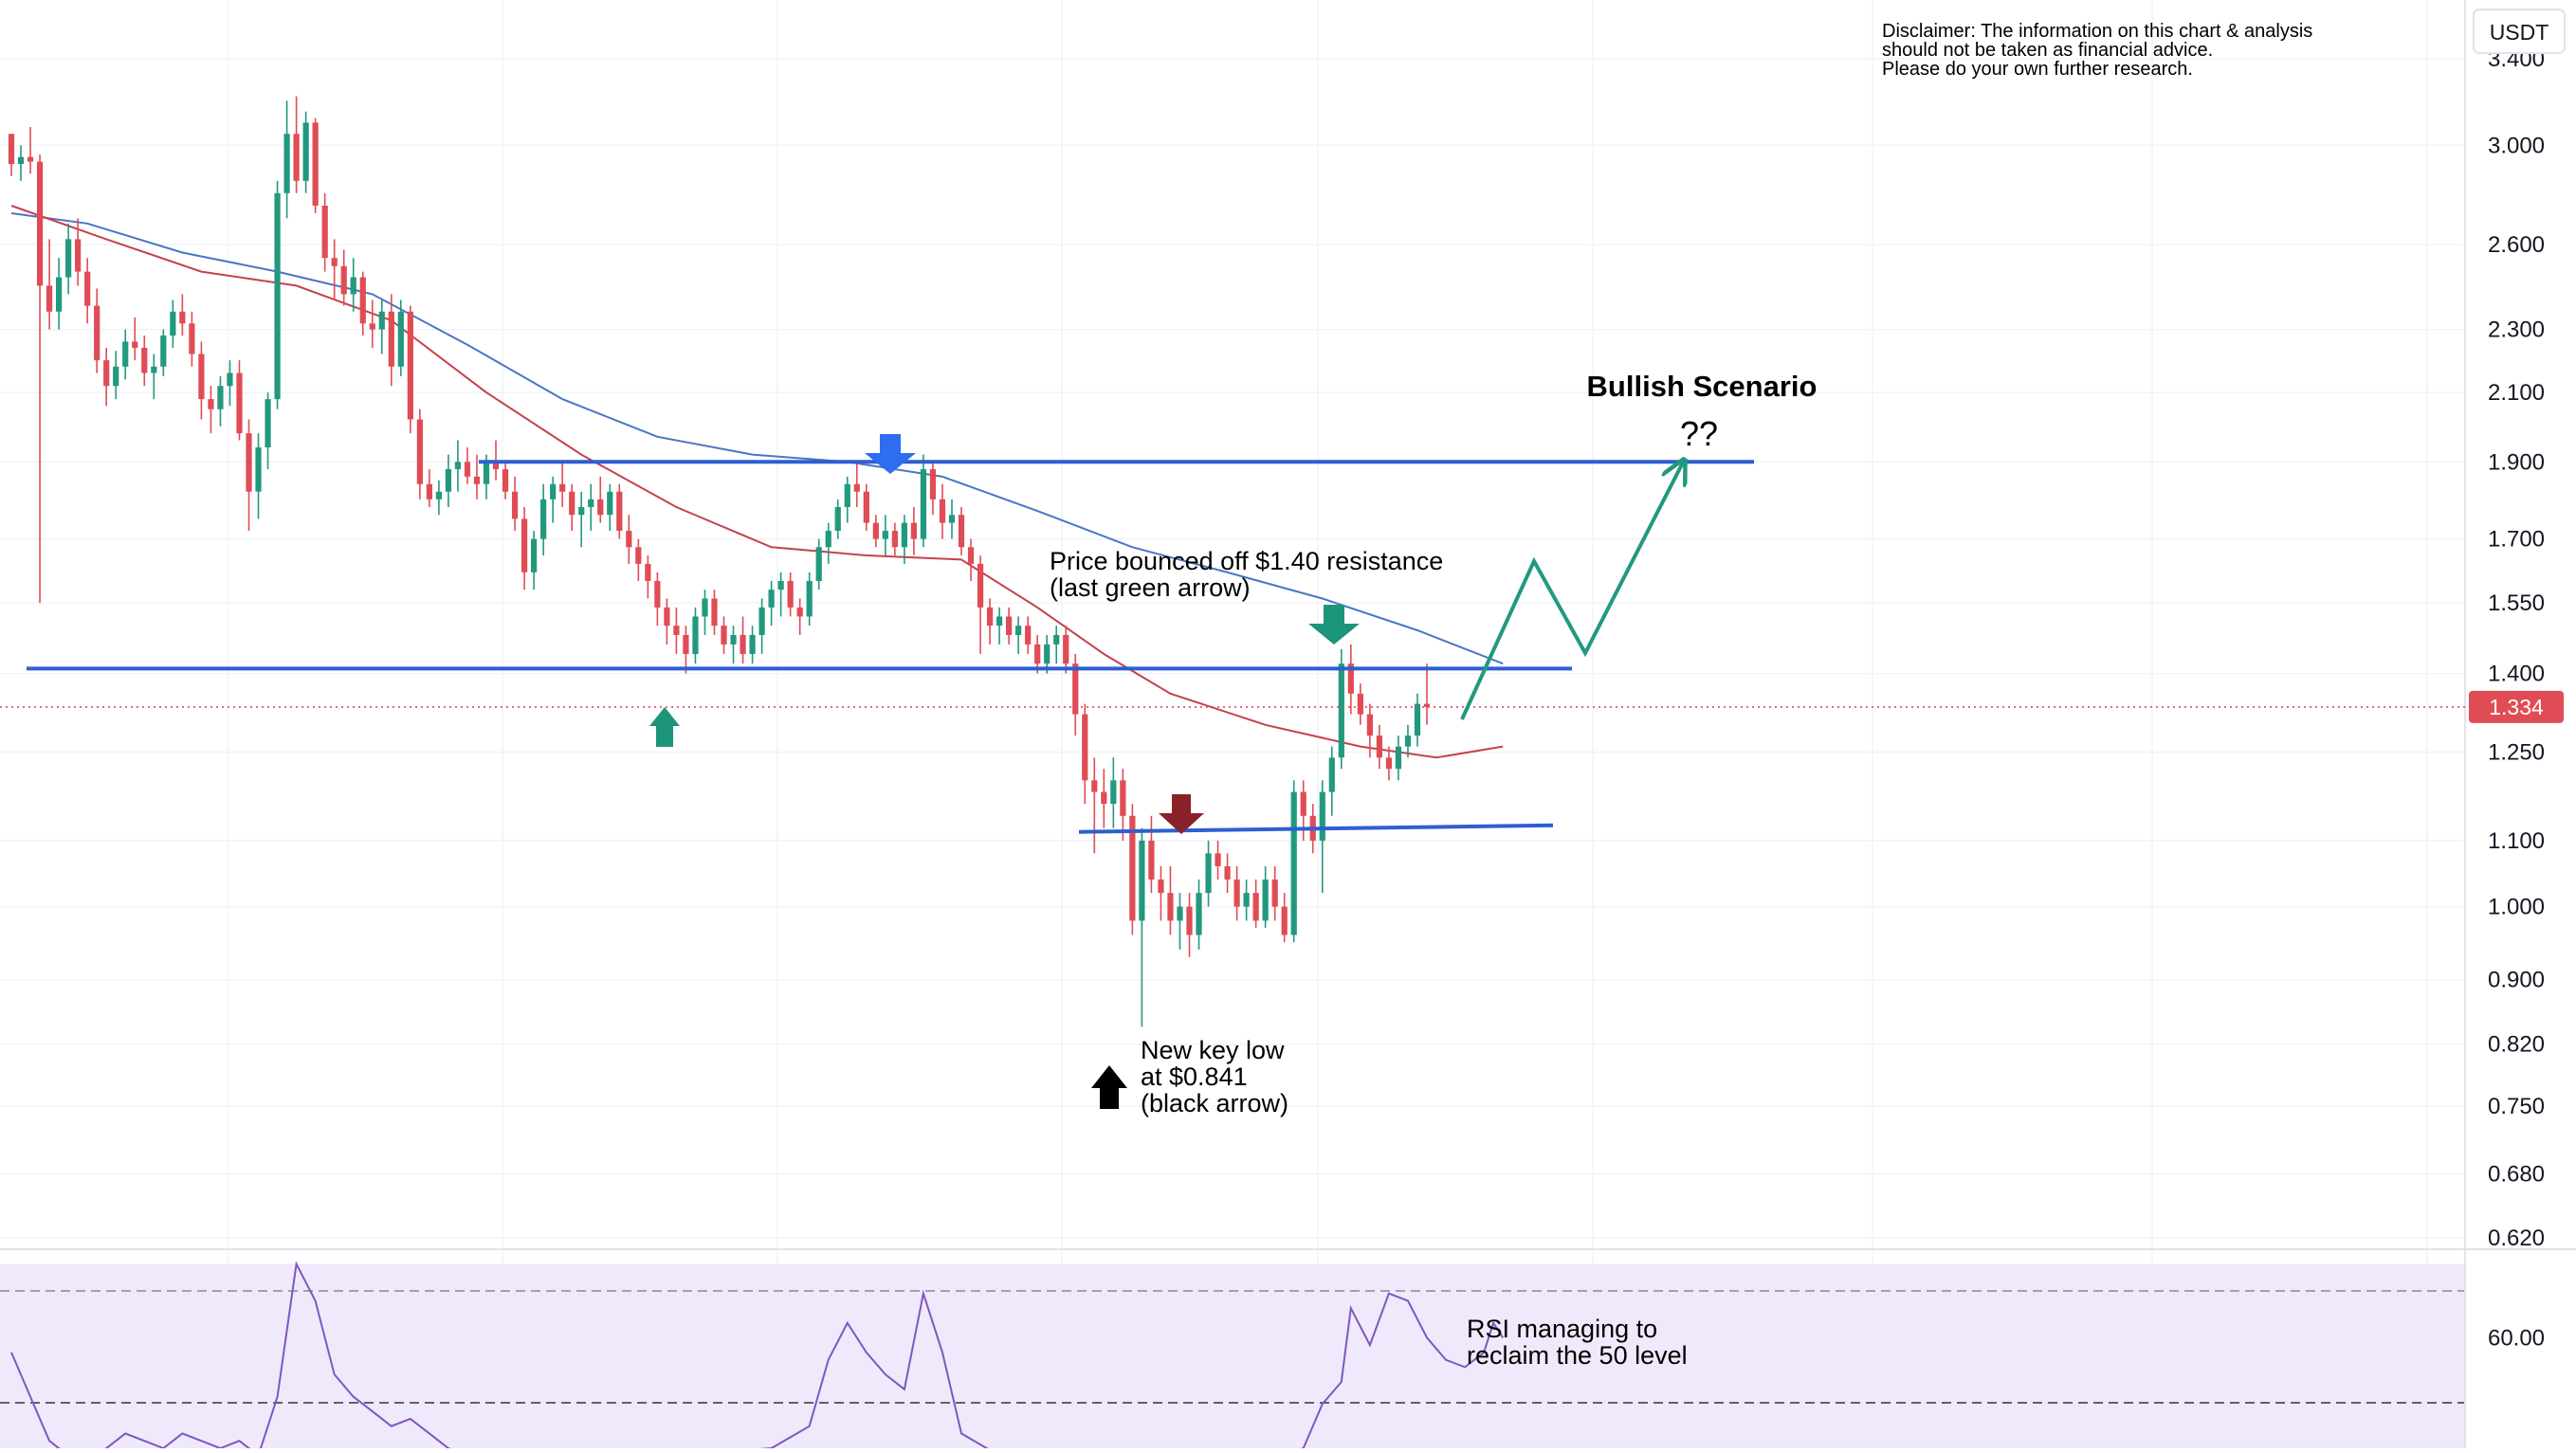 The image size is (2576, 1453). I want to click on price-tick-label: 1.400, so click(2516, 674).